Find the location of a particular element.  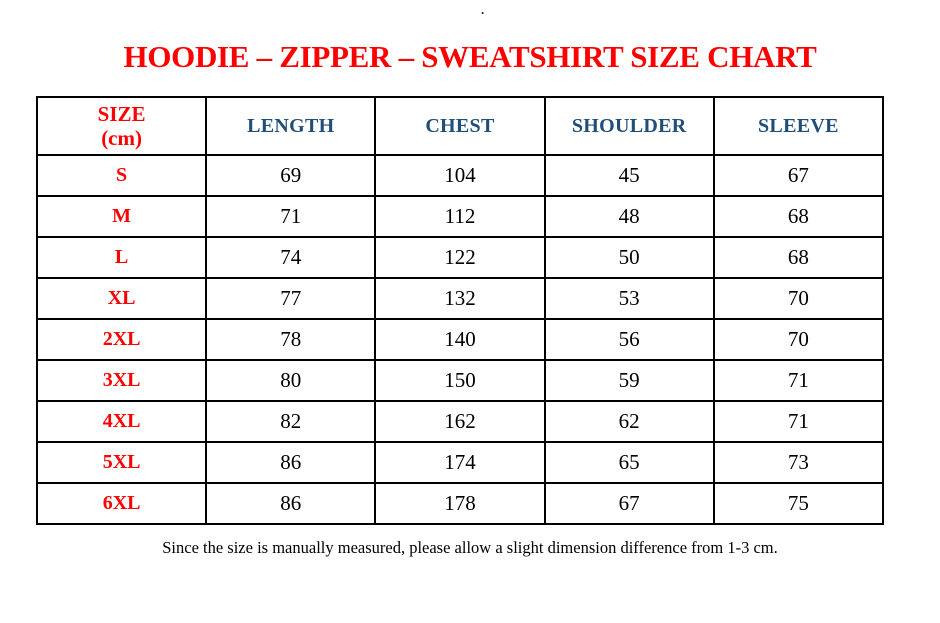

row-length-value: 71 is located at coordinates (291, 216).